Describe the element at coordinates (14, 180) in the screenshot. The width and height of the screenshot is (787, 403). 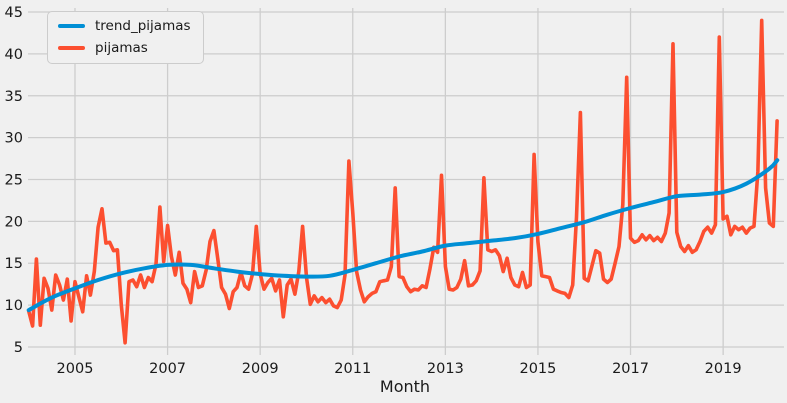
I see `y-tick-label: 25` at that location.